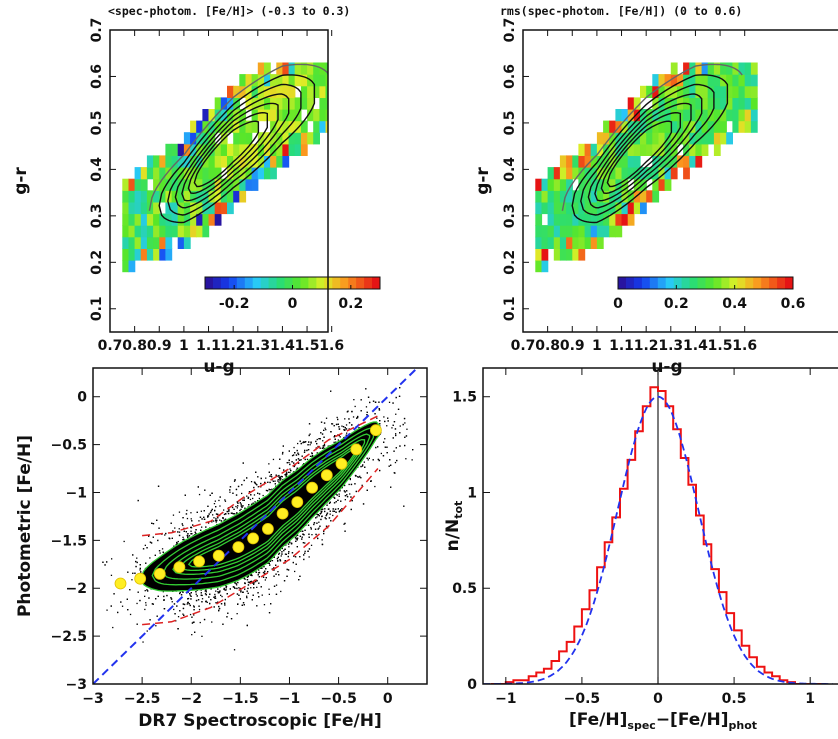 The height and width of the screenshot is (739, 838). Describe the element at coordinates (97, 169) in the screenshot. I see `y-tick-label: 0.4` at that location.